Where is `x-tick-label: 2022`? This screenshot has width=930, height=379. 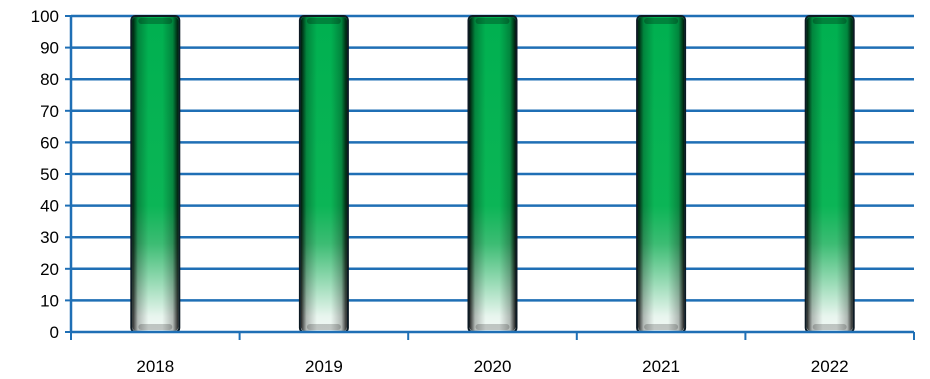
x-tick-label: 2022 is located at coordinates (830, 366).